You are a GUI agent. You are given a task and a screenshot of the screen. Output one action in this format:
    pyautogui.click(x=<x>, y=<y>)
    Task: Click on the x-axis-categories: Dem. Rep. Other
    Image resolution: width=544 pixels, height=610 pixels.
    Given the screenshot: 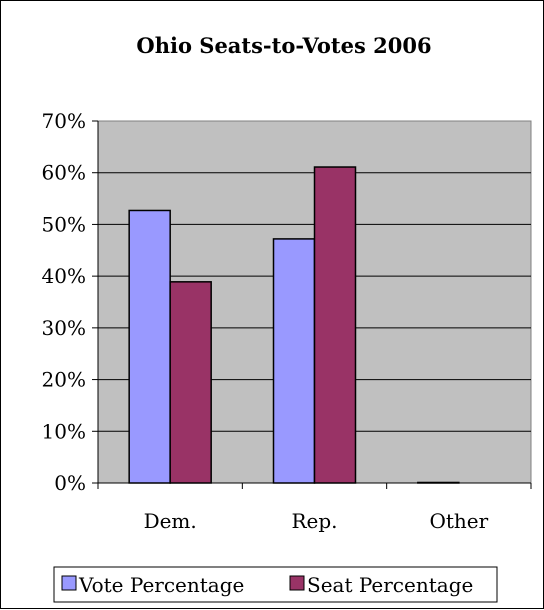 What is the action you would take?
    pyautogui.click(x=314, y=508)
    